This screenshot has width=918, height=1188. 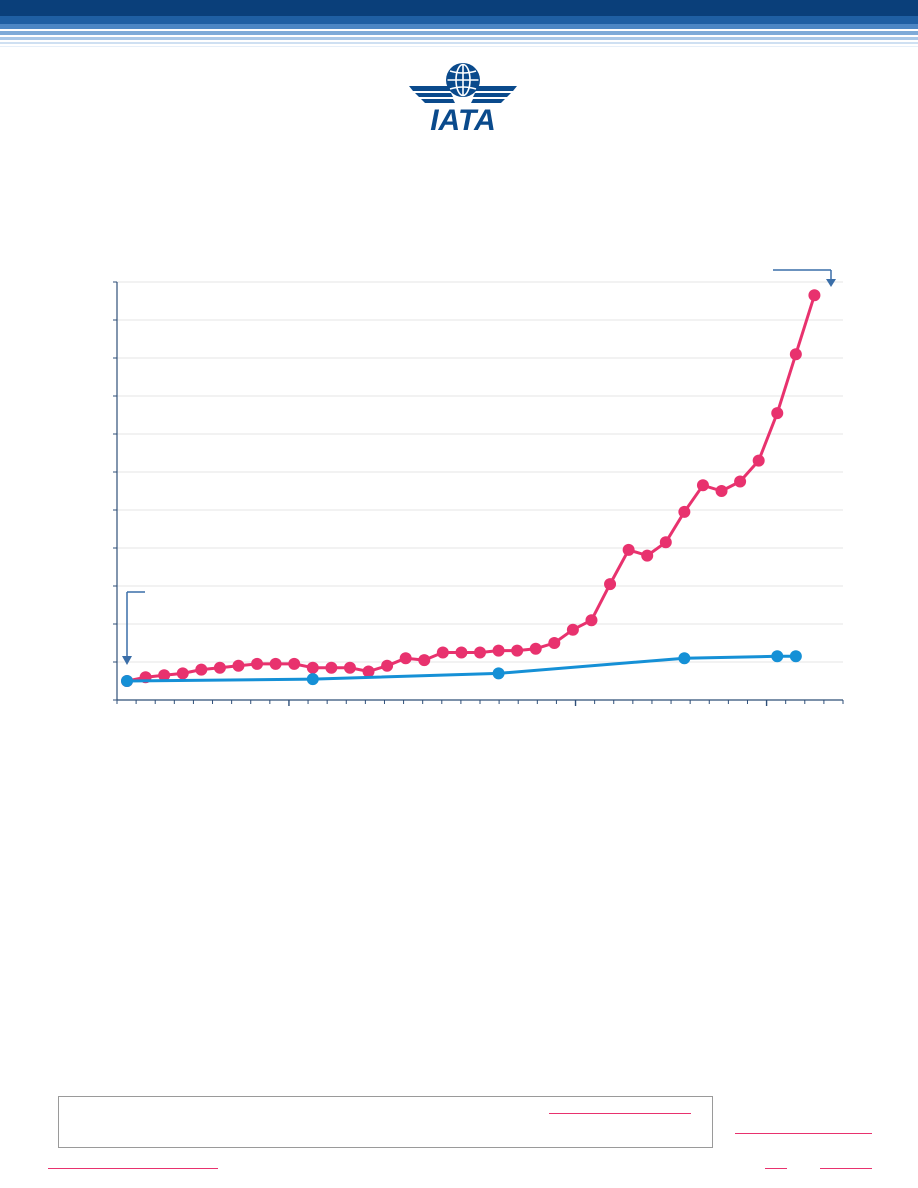 I want to click on footer-notice-box, so click(x=385, y=1122).